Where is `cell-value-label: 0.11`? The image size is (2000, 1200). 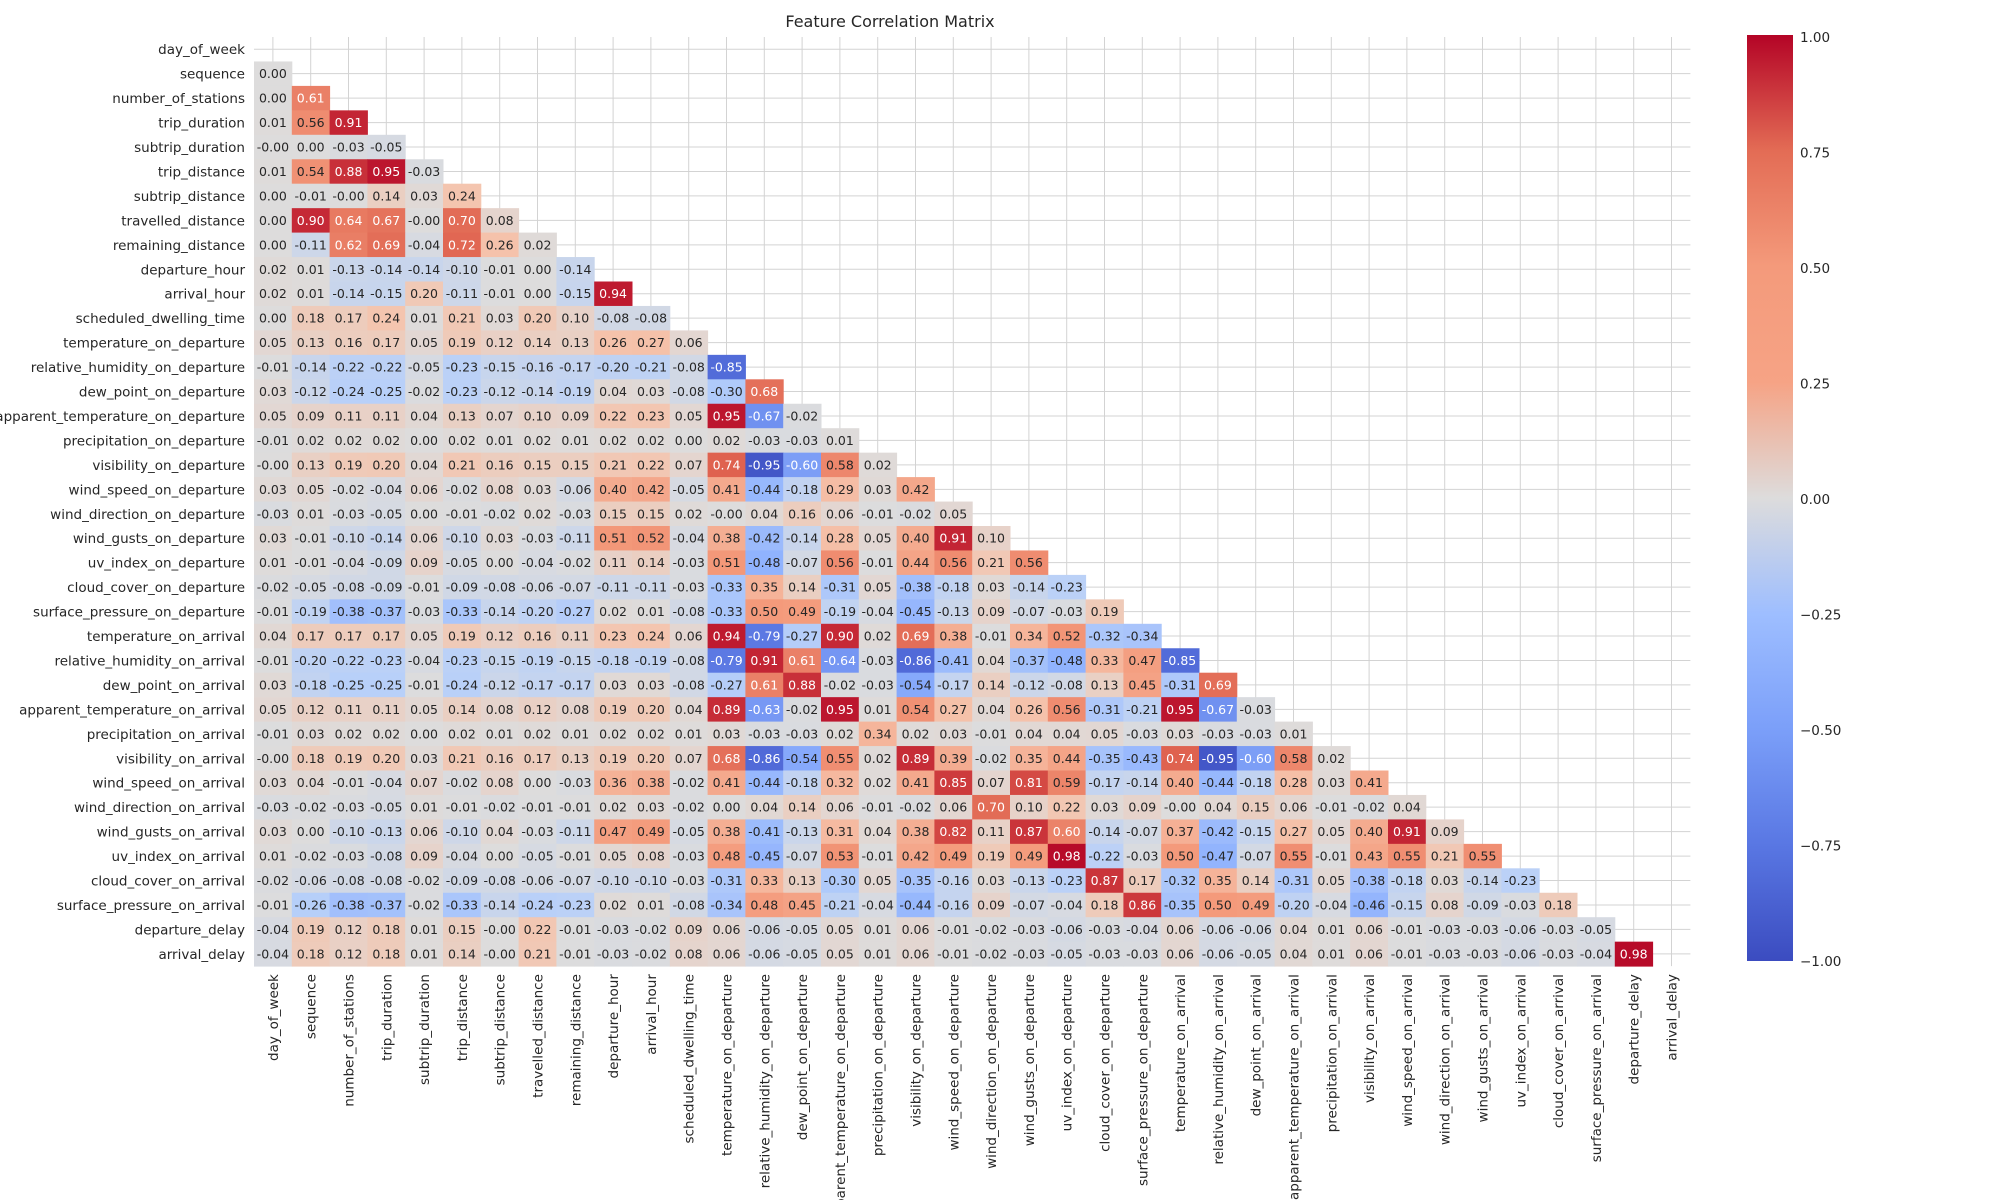
cell-value-label: 0.11 is located at coordinates (386, 709).